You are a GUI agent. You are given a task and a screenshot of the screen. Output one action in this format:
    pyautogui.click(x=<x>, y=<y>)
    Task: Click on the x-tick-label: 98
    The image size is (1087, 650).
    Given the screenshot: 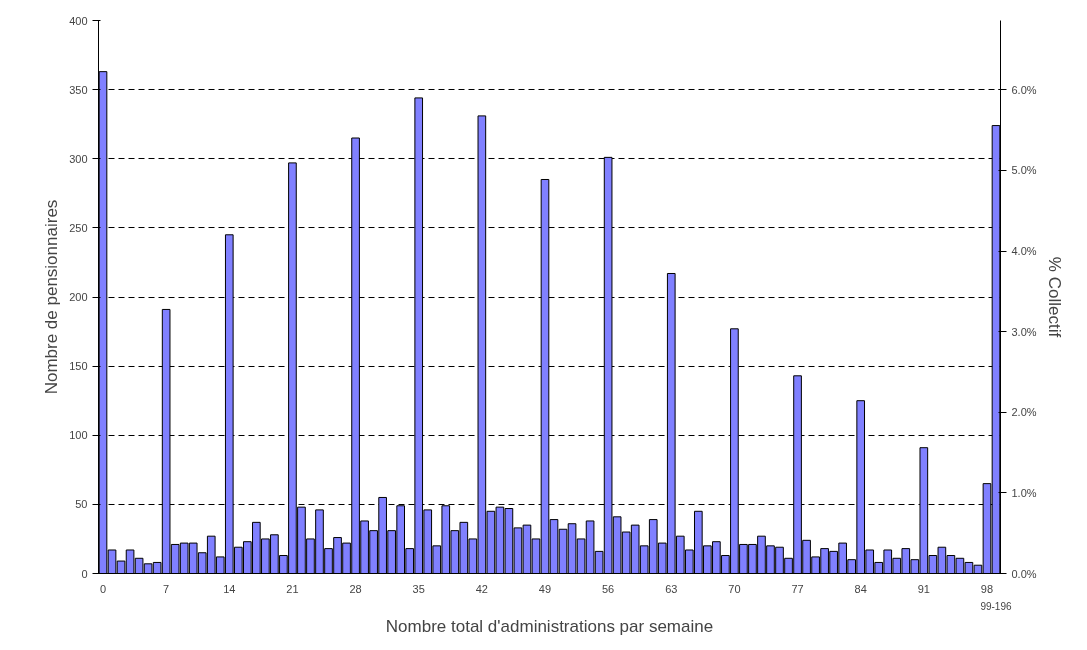 What is the action you would take?
    pyautogui.click(x=987, y=588)
    